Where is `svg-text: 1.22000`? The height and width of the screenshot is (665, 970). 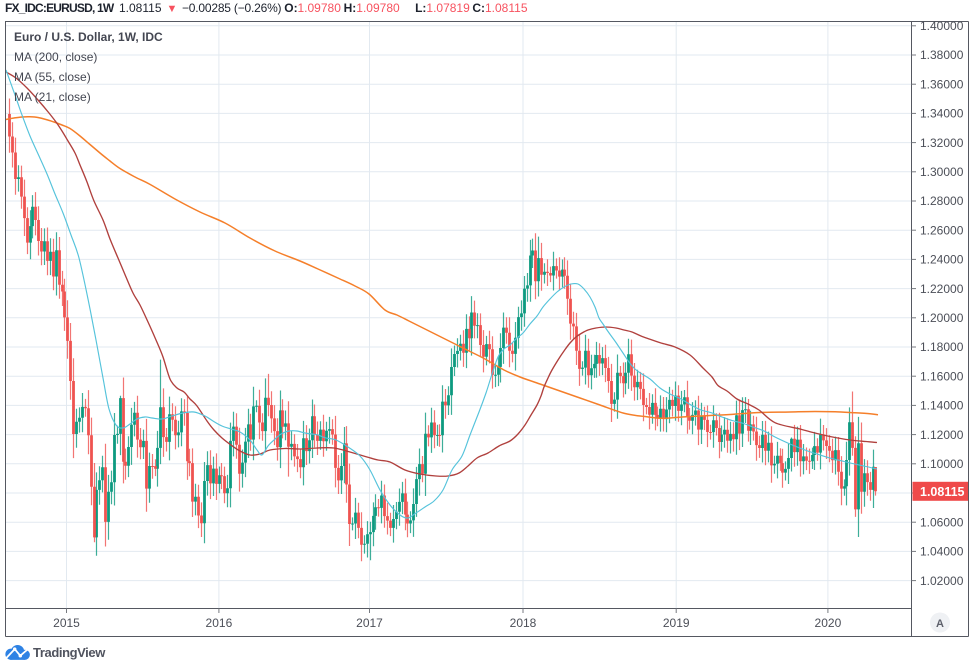 svg-text: 1.22000 is located at coordinates (942, 289).